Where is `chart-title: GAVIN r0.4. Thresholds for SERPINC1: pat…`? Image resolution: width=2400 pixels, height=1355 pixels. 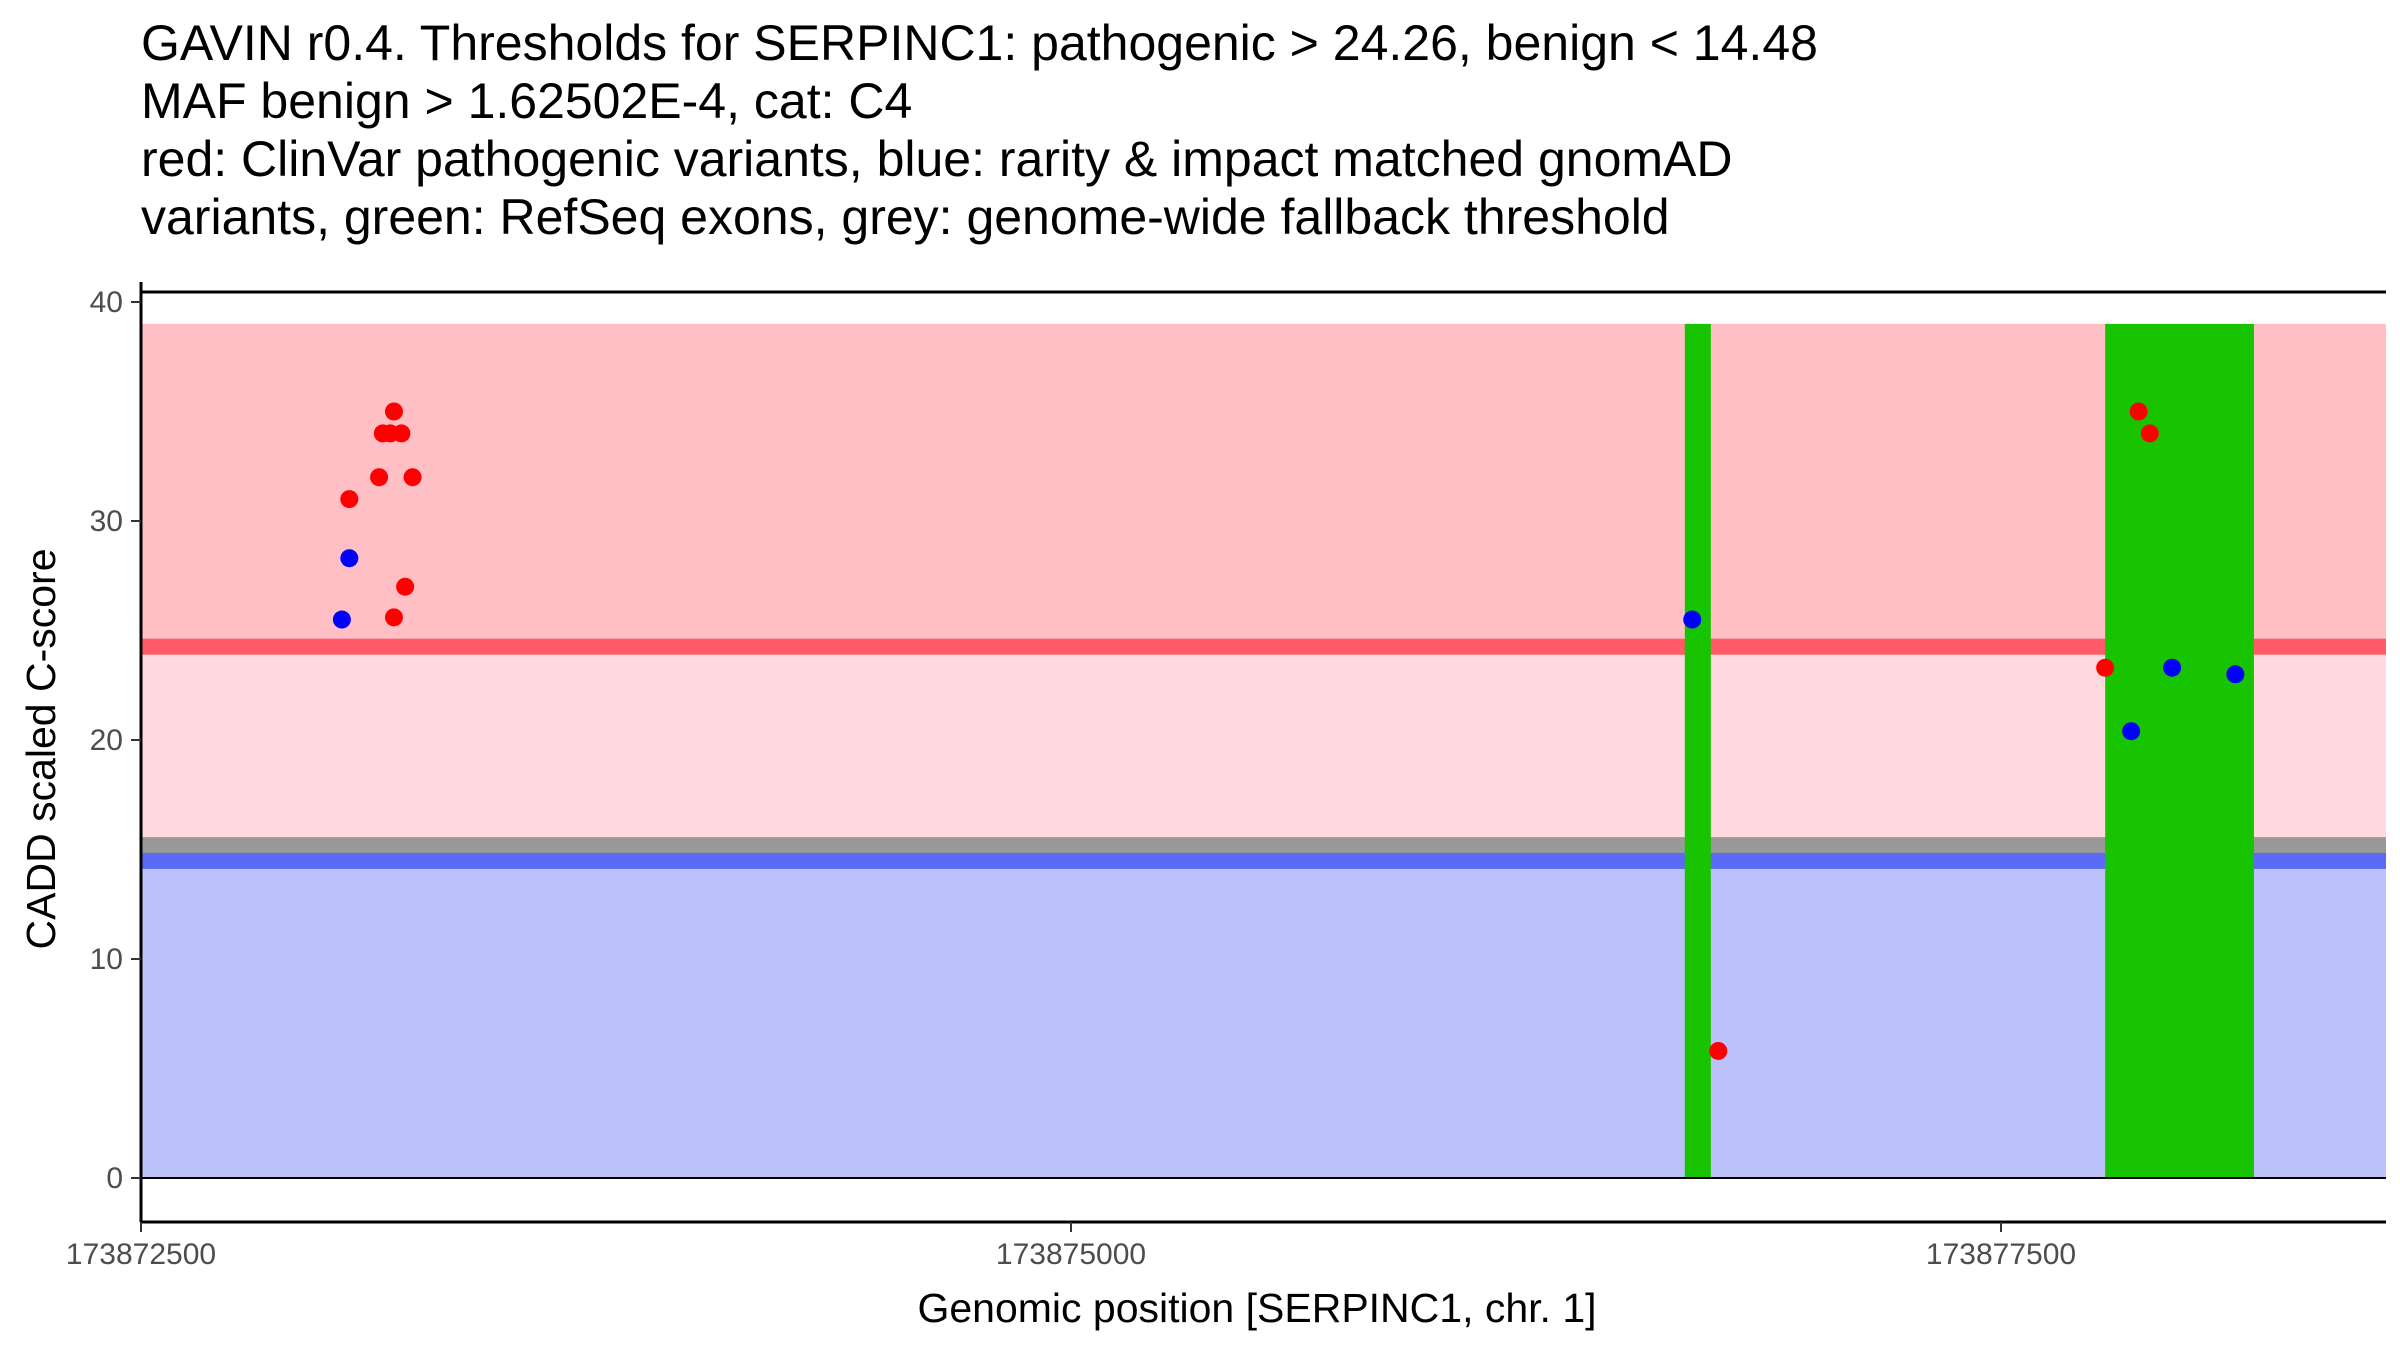
chart-title: GAVIN r0.4. Thresholds for SERPINC1: pat… is located at coordinates (979, 130).